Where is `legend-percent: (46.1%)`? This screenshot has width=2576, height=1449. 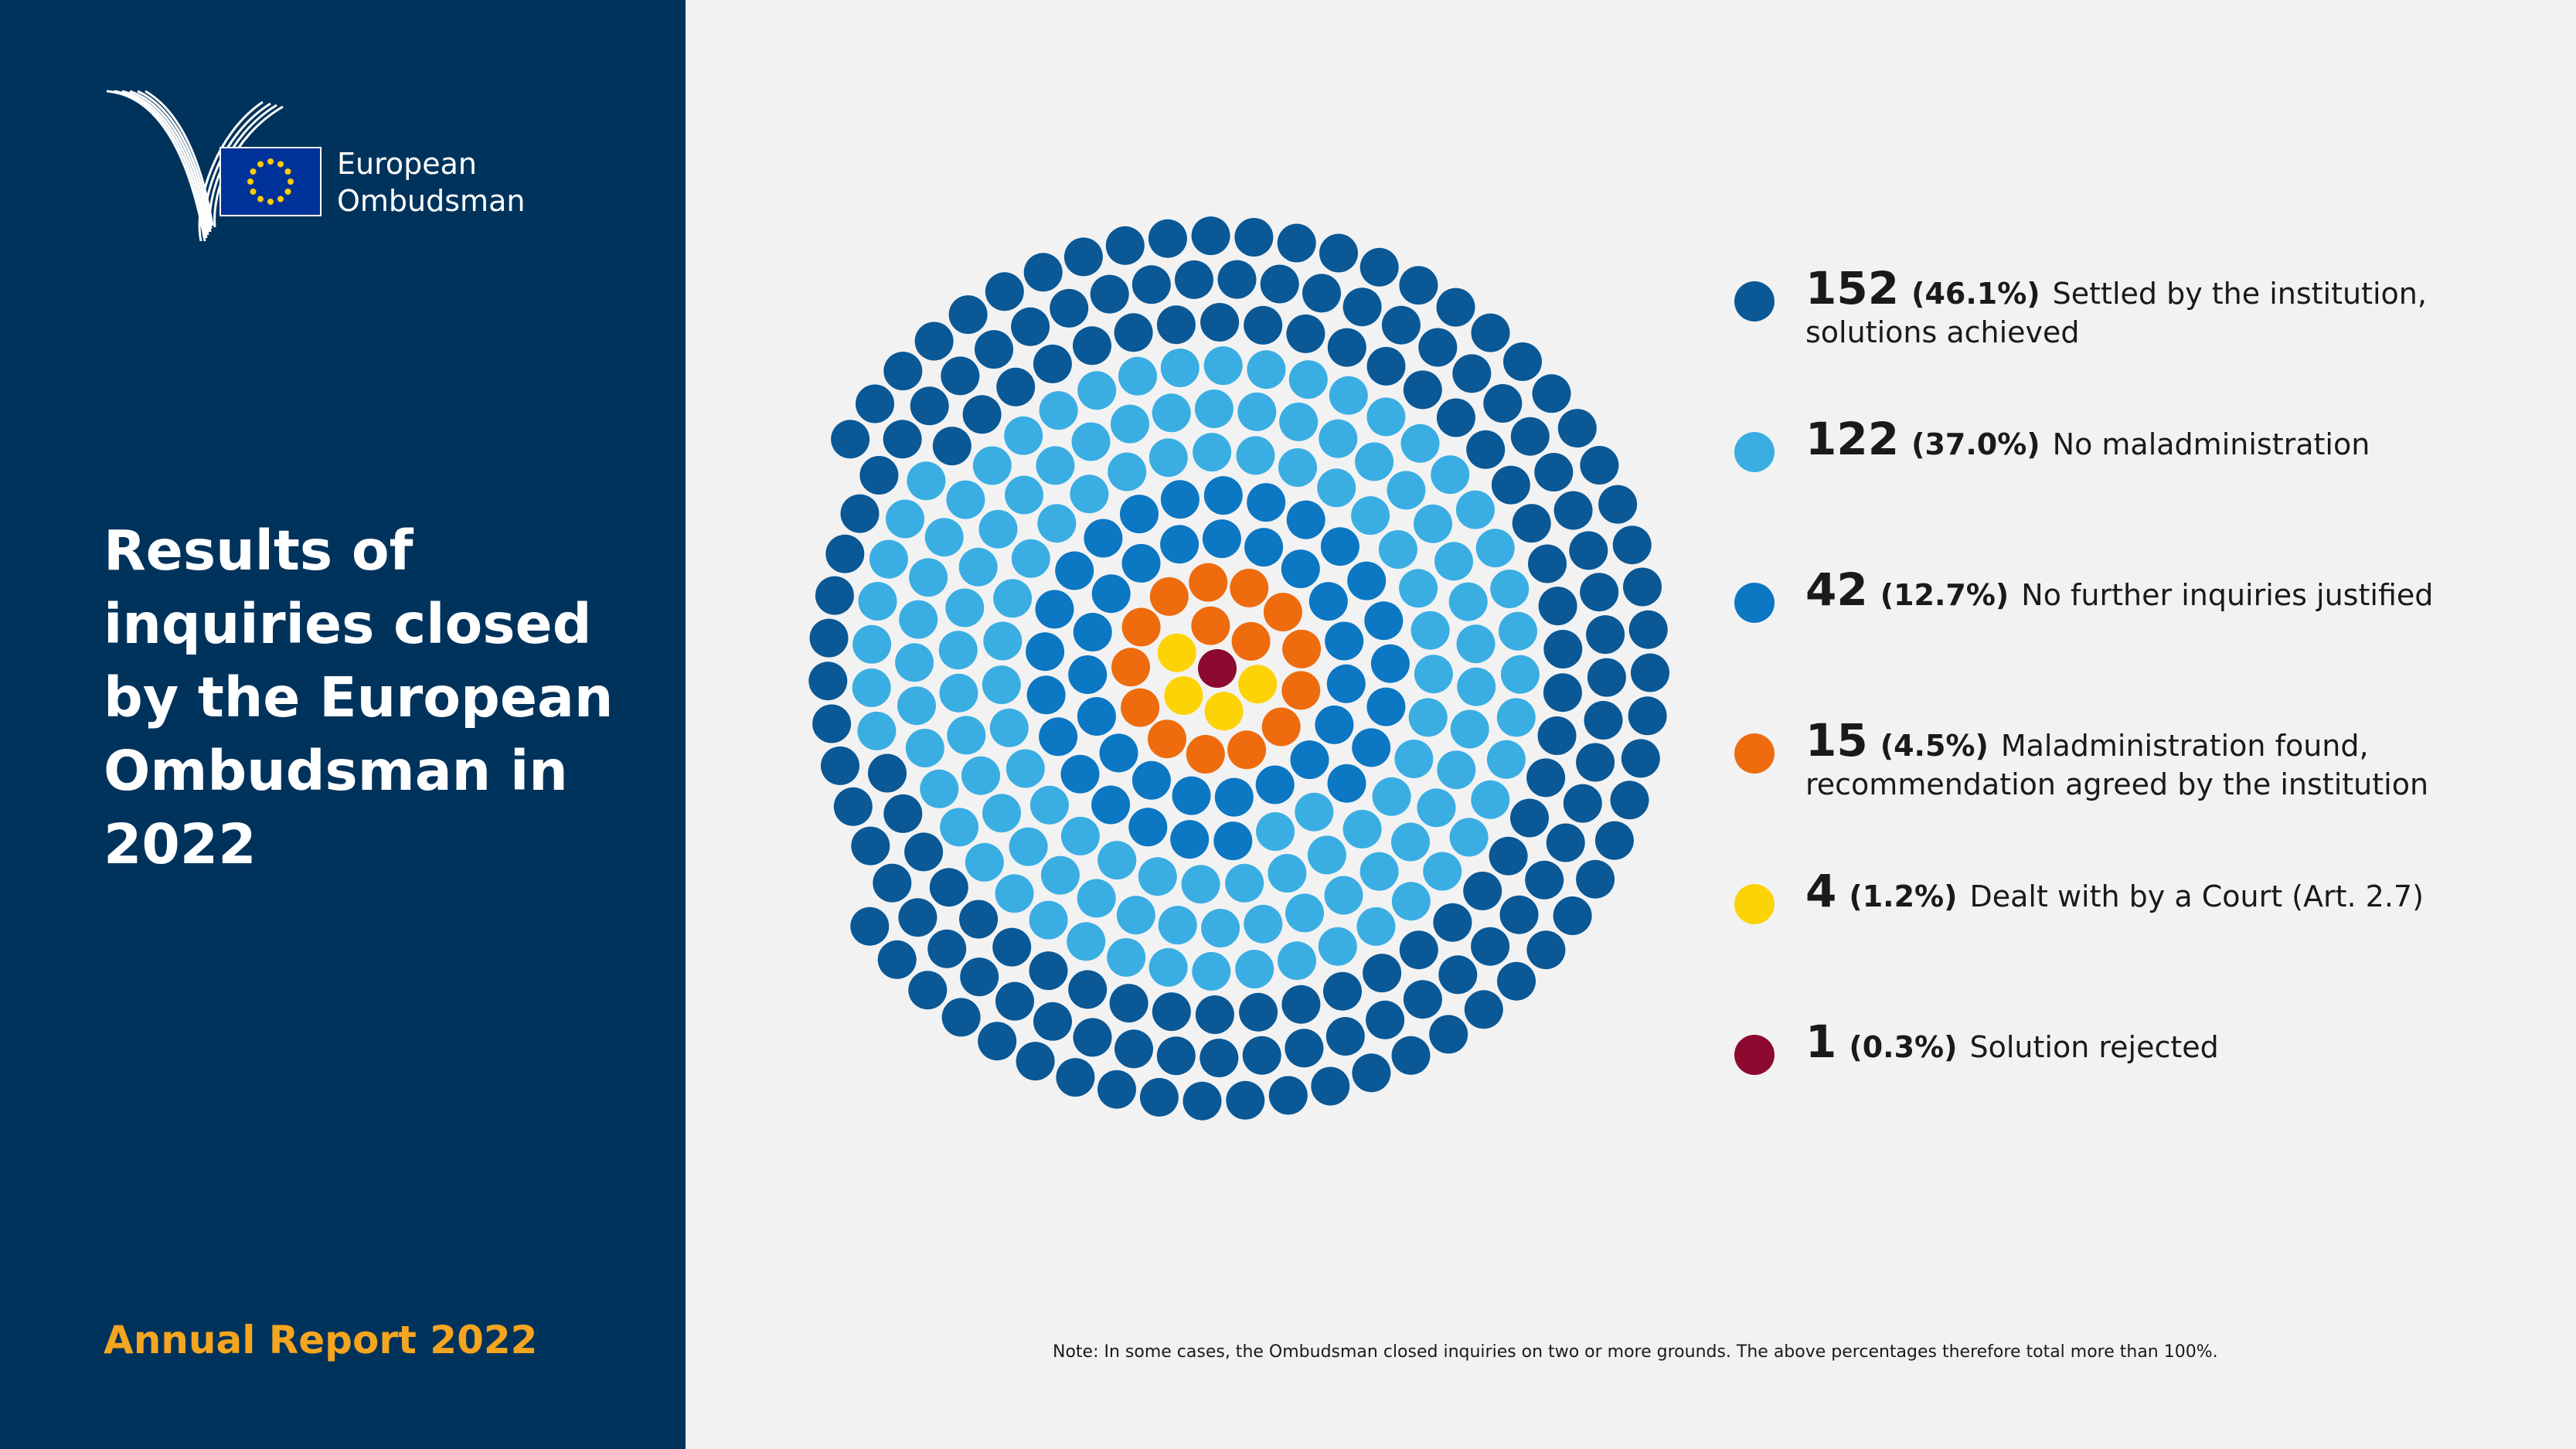
legend-percent: (46.1%) is located at coordinates (1975, 294).